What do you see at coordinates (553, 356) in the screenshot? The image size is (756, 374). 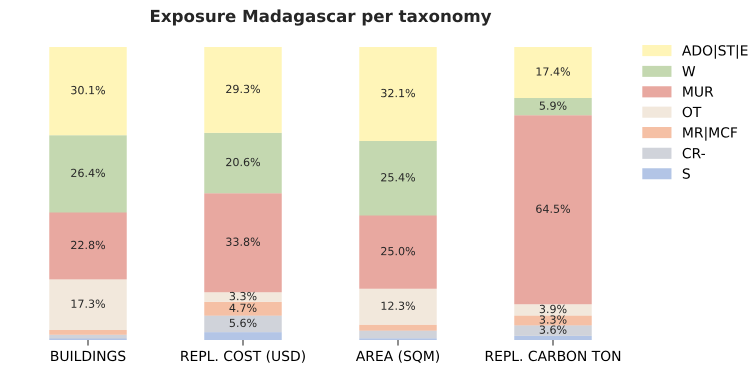 I see `x-tick-label: REPL. CARBON TON` at bounding box center [553, 356].